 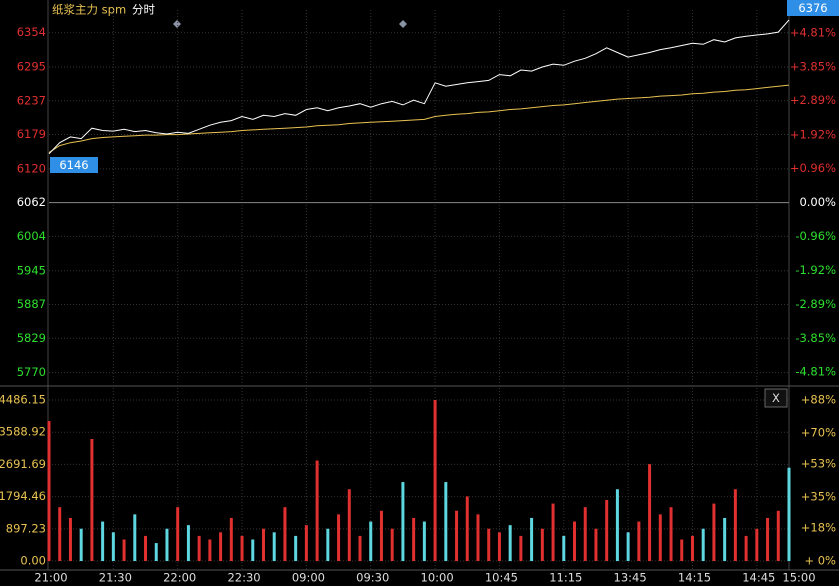 I want to click on y2-tick-label: +88%, so click(x=818, y=399).